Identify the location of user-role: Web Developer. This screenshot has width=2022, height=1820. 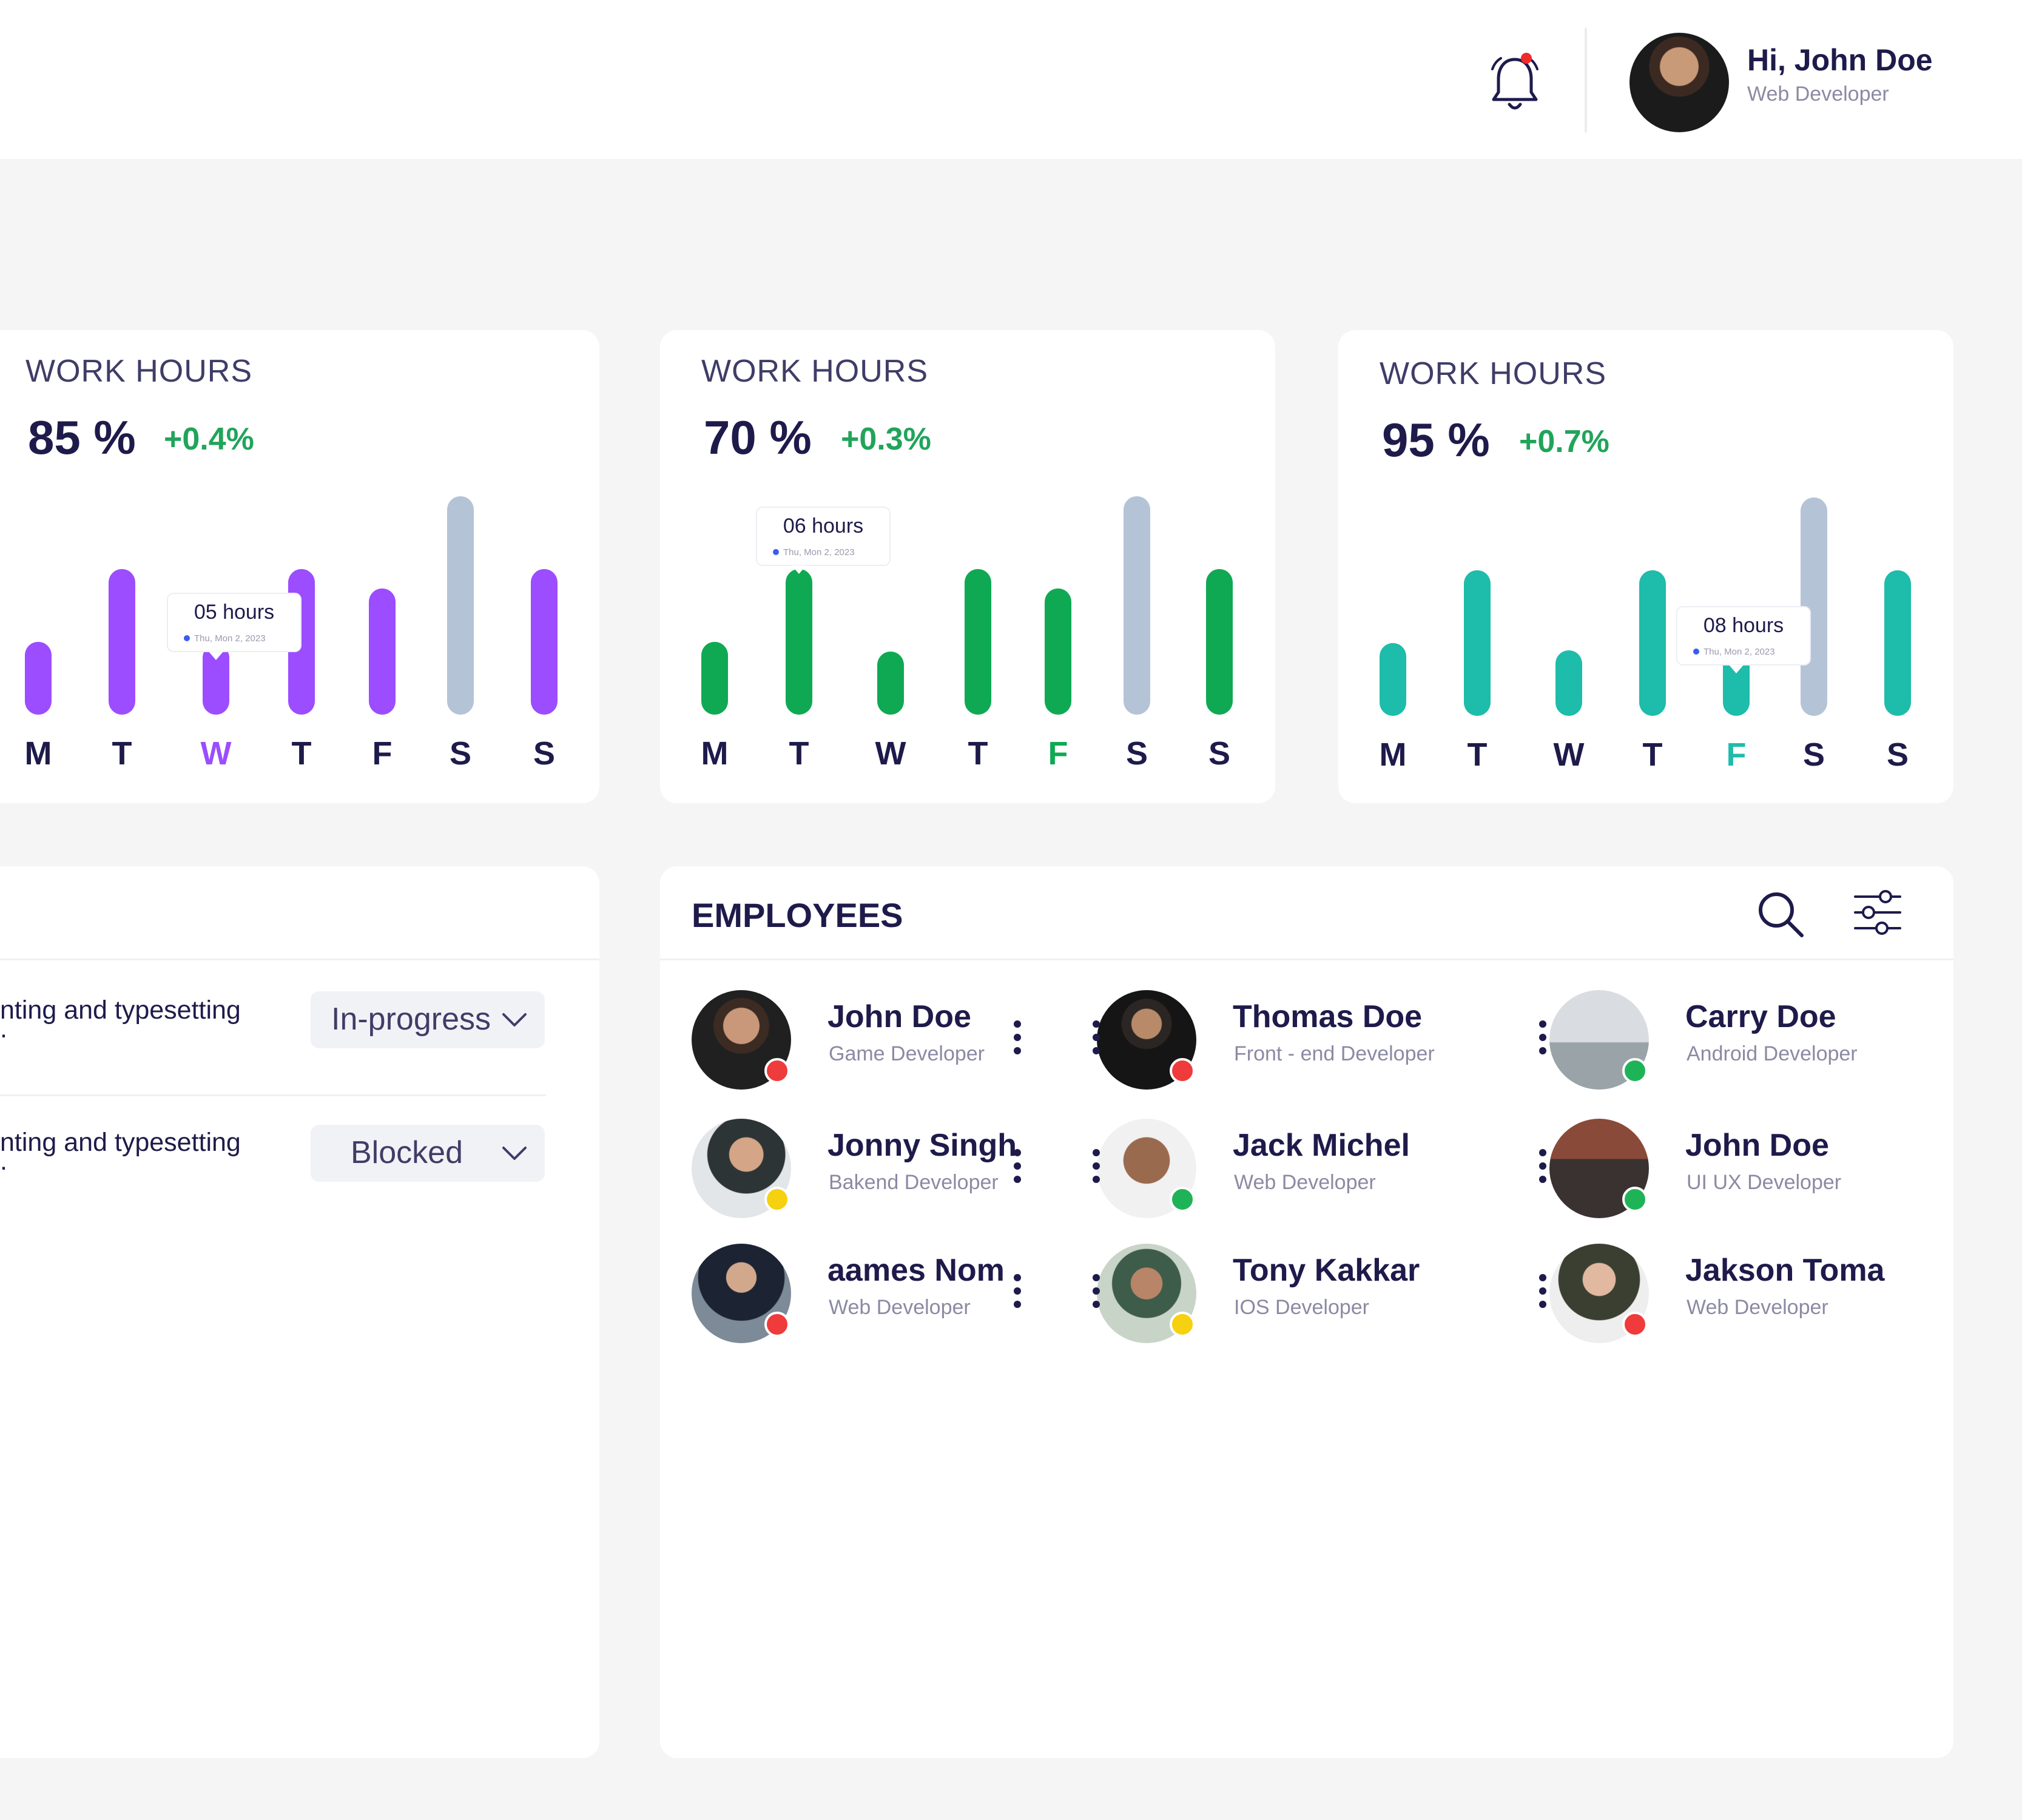
(1818, 94).